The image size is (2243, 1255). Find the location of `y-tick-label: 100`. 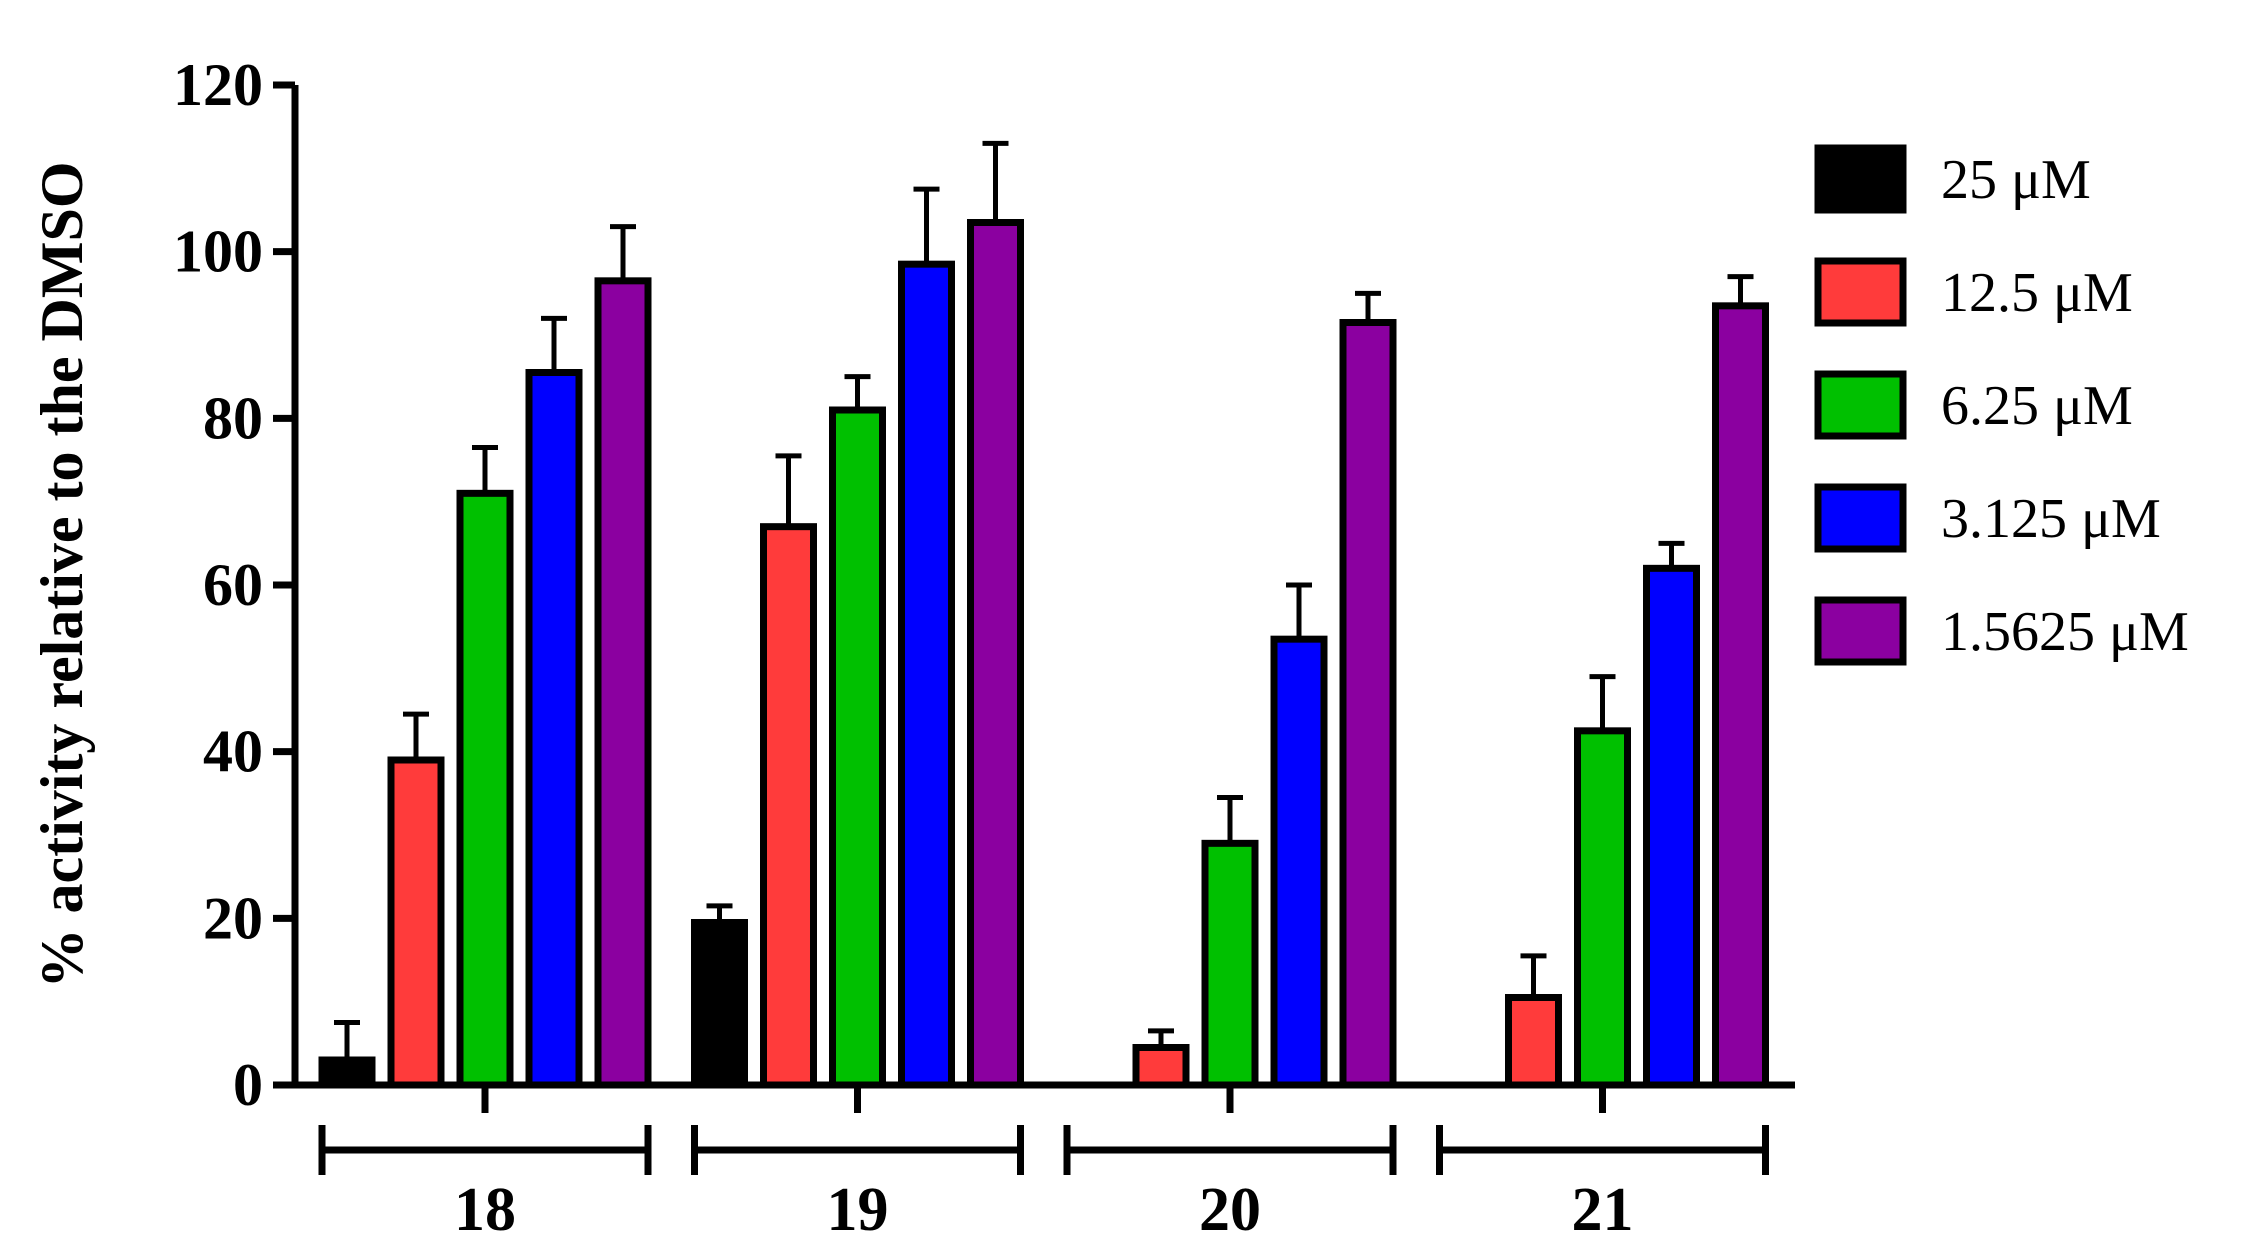

y-tick-label: 100 is located at coordinates (218, 252).